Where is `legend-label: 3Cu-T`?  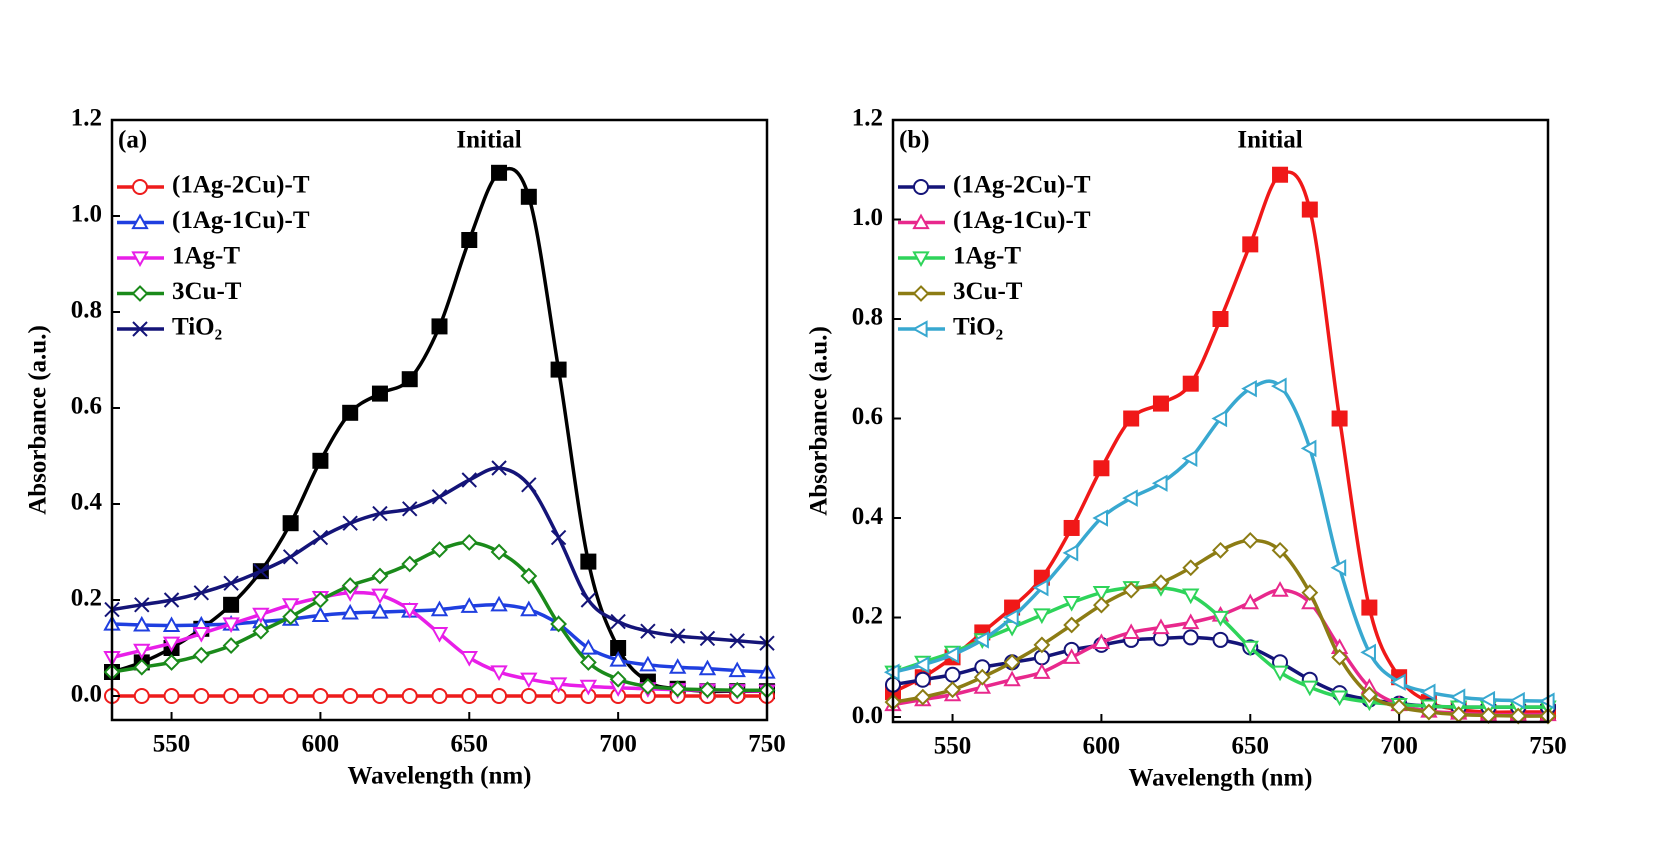 legend-label: 3Cu-T is located at coordinates (988, 291).